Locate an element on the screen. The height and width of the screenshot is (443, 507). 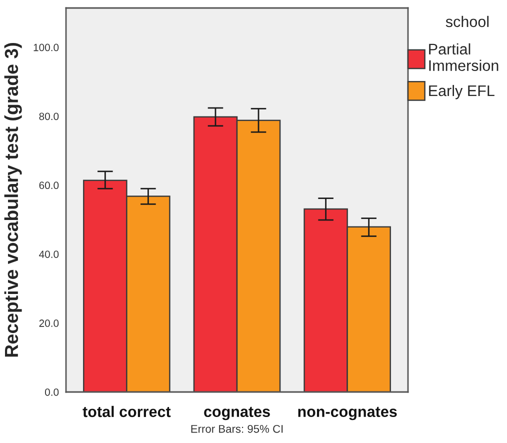
y-tick-label: 80.0 is located at coordinates (49, 116).